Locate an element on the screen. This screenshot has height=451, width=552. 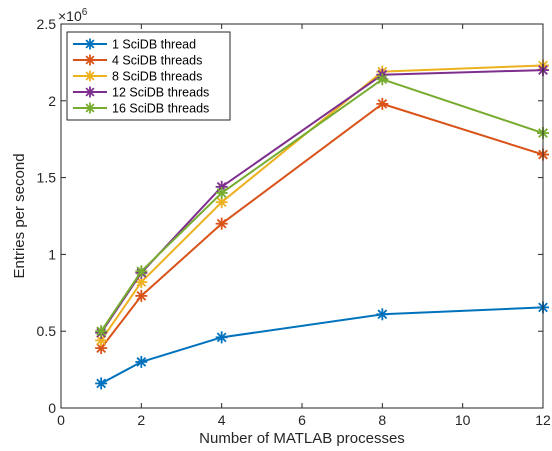
y-axis-label: Entries per second is located at coordinates (19, 215).